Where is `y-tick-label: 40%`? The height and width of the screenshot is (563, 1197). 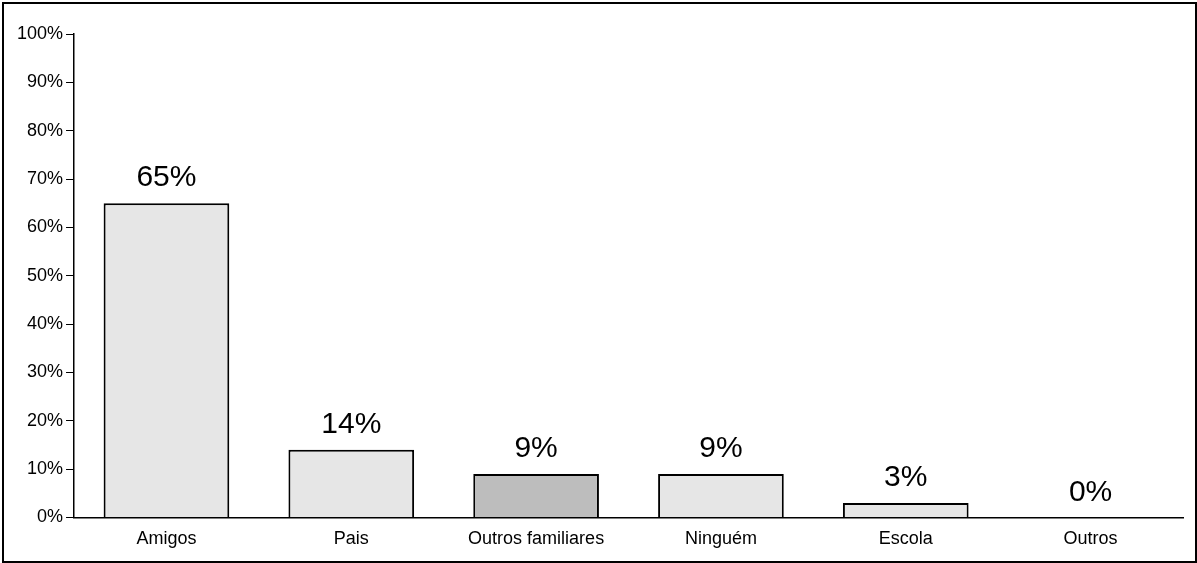 y-tick-label: 40% is located at coordinates (45, 323).